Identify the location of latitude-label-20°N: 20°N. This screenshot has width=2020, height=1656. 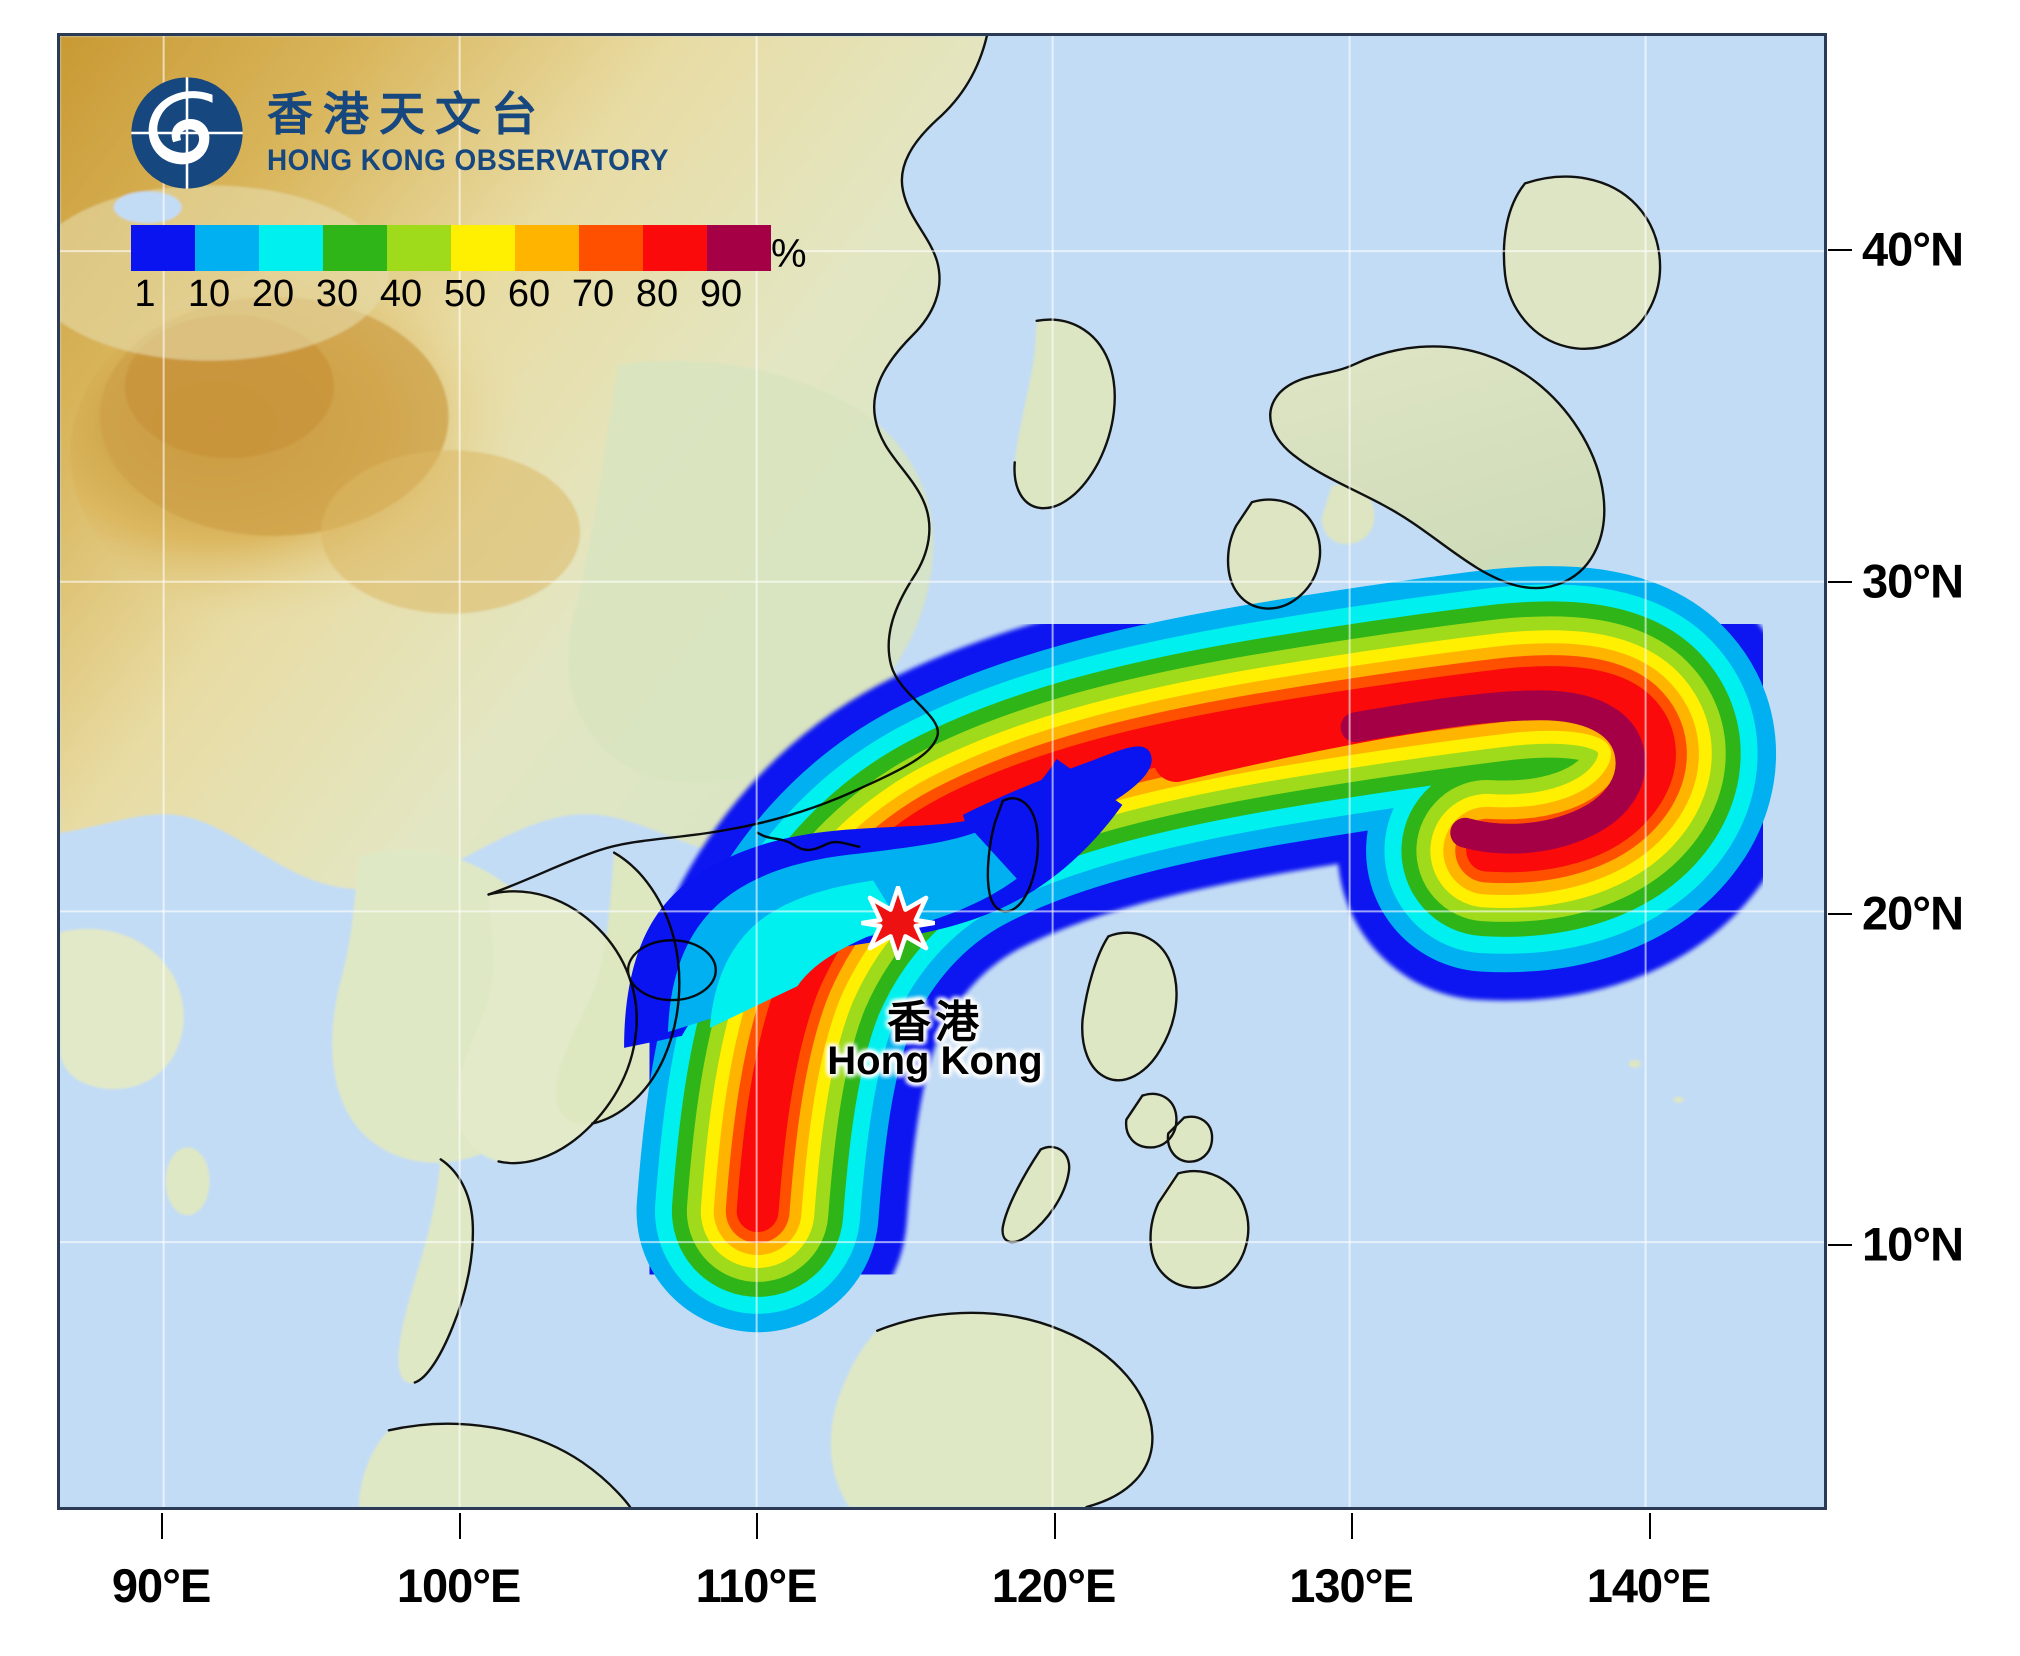
(1913, 913).